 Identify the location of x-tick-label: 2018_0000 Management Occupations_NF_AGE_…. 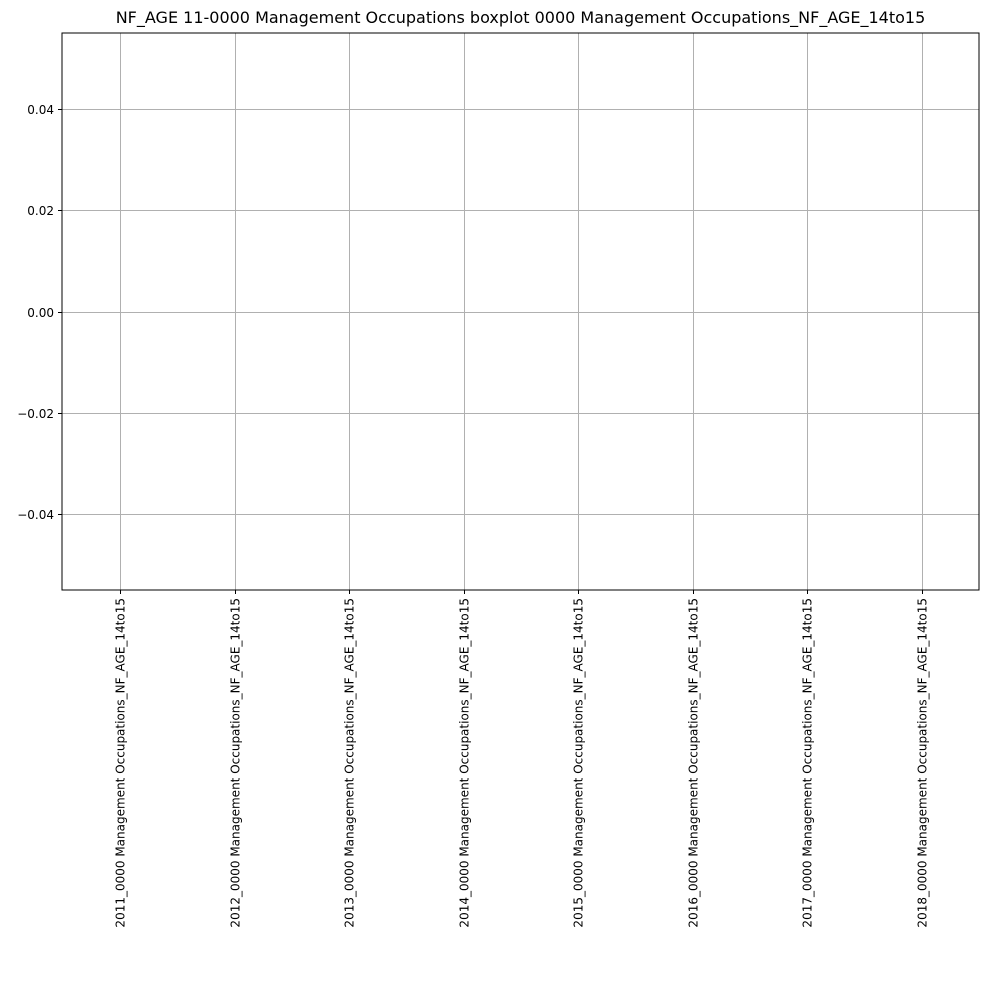
(923, 763).